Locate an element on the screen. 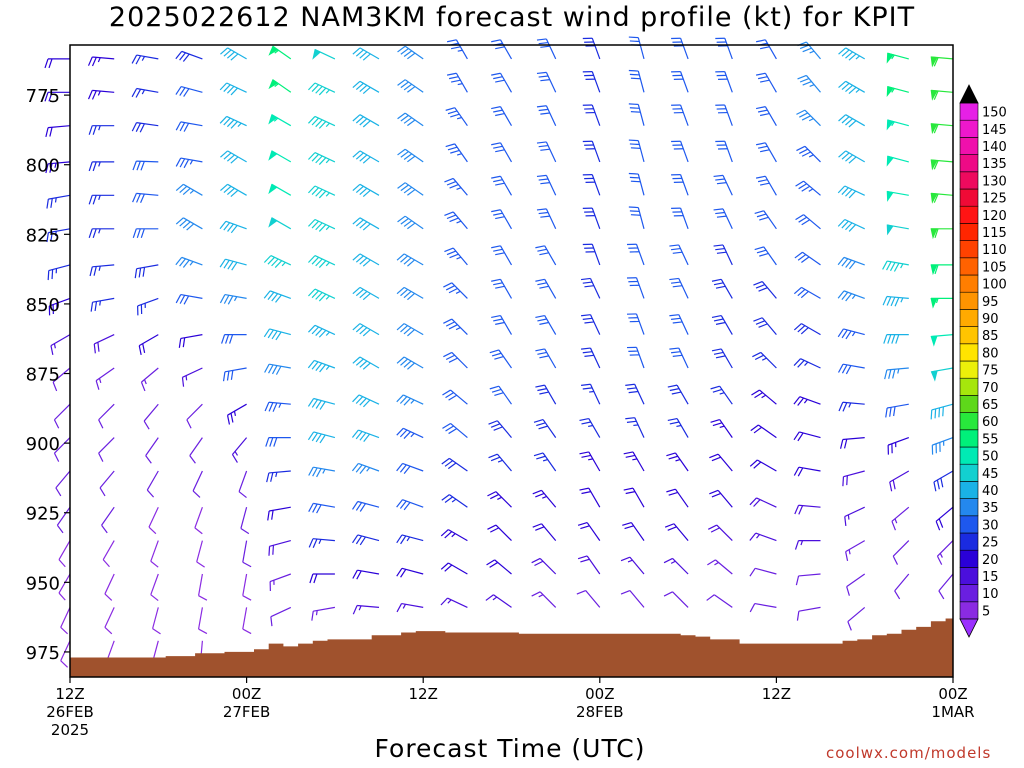 The image size is (1024, 768). colorbar-label: 20 is located at coordinates (990, 560).